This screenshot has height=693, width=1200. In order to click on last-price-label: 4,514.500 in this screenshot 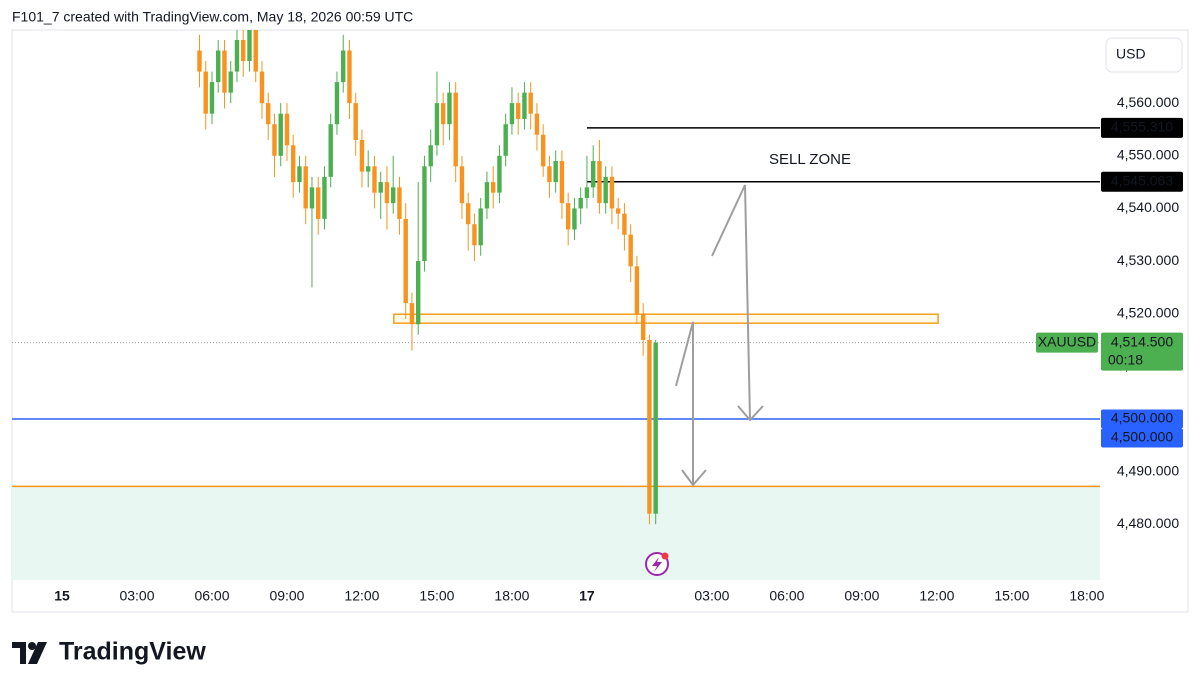, I will do `click(1142, 341)`.